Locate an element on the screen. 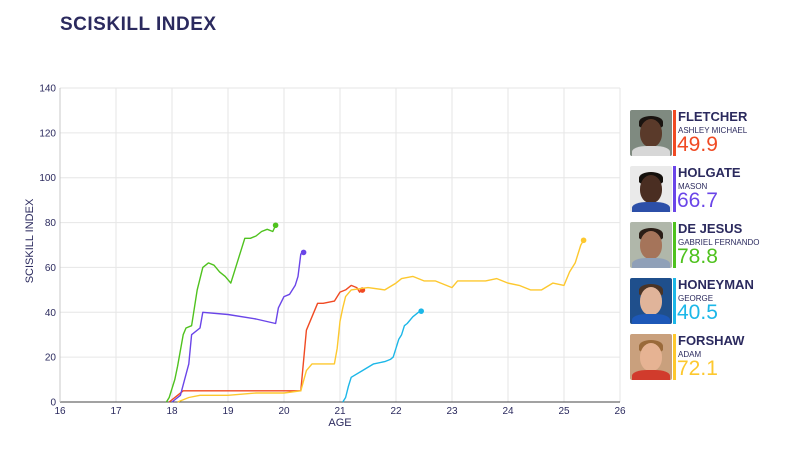 The height and width of the screenshot is (450, 800). legend-item: FLETCHER ASHLEY MICHAEL 49.9 is located at coordinates (713, 136).